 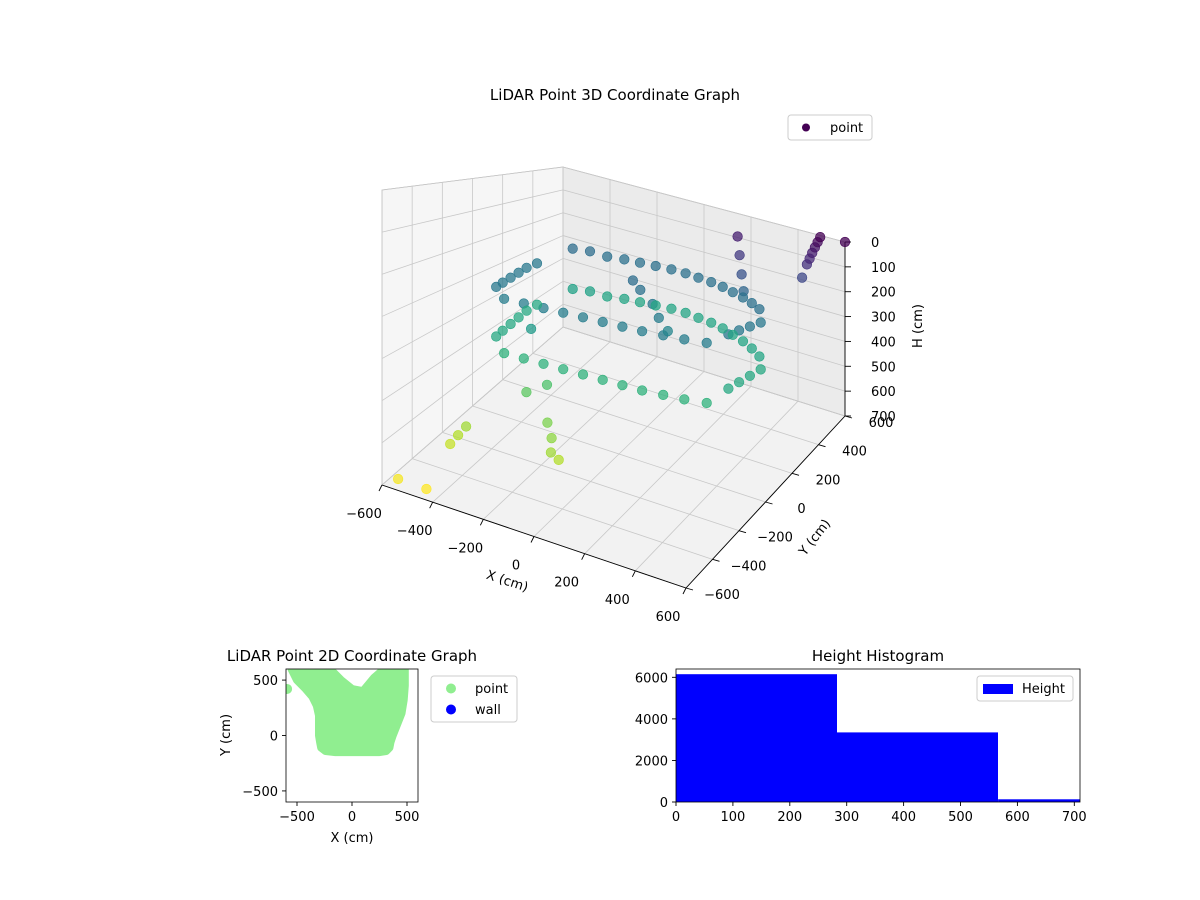 What do you see at coordinates (615, 95) in the screenshot?
I see `chart-3d-title: LiDAR Point 3D Coordinate Graph` at bounding box center [615, 95].